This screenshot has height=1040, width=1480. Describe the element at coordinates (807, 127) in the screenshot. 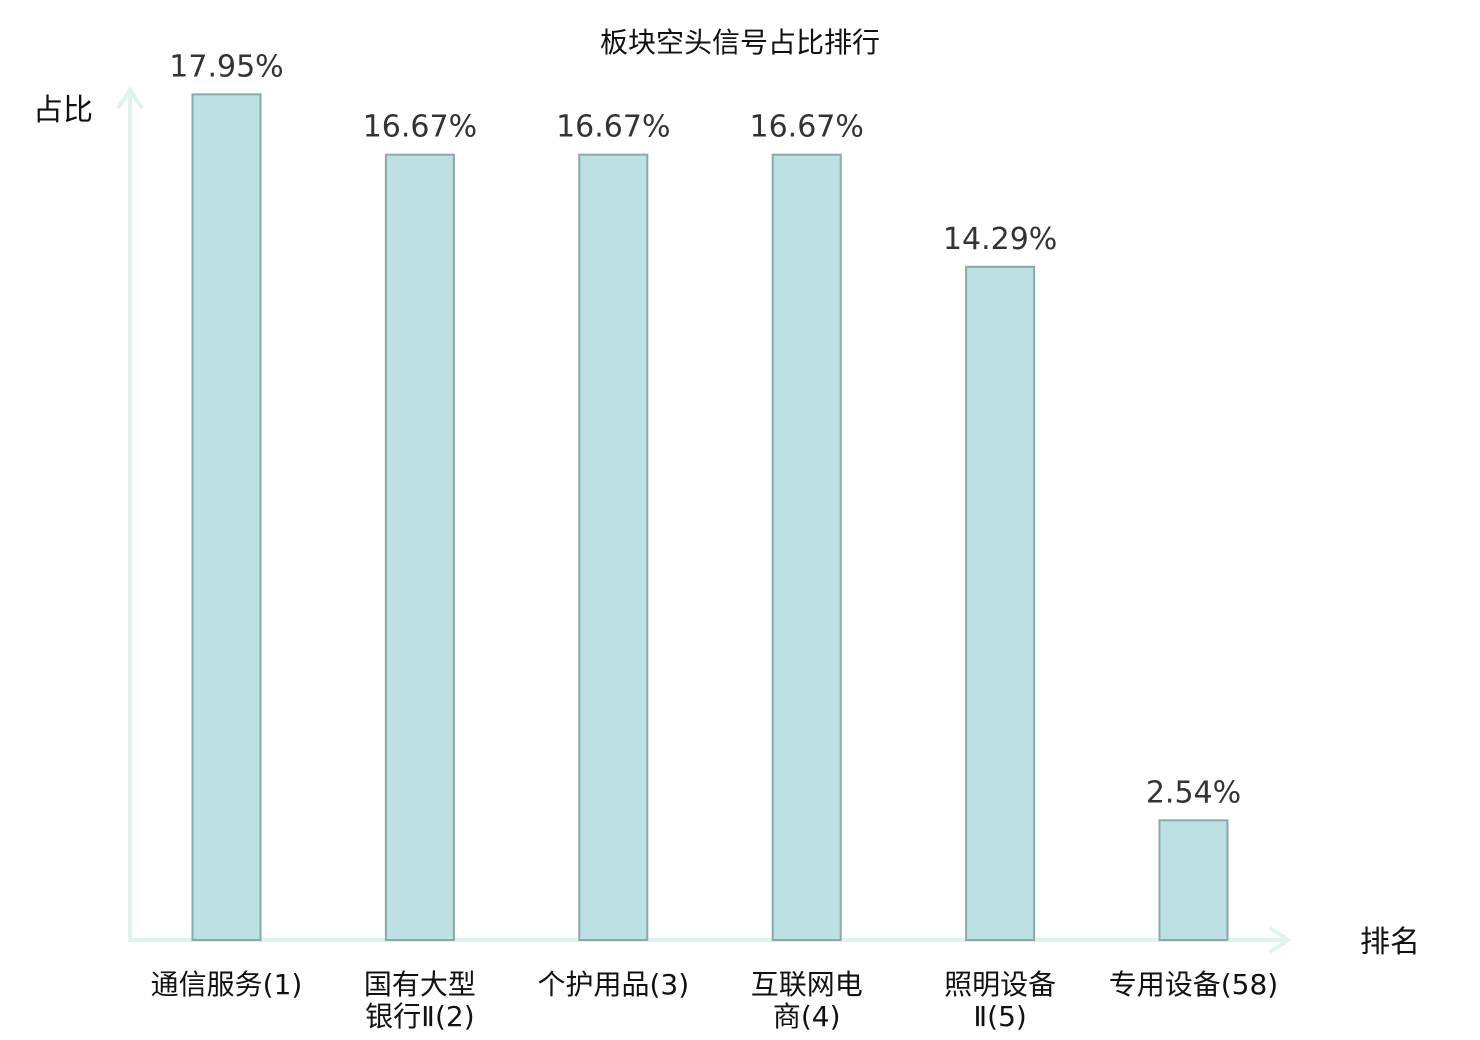

I see `value-label-4: 16.67%` at that location.